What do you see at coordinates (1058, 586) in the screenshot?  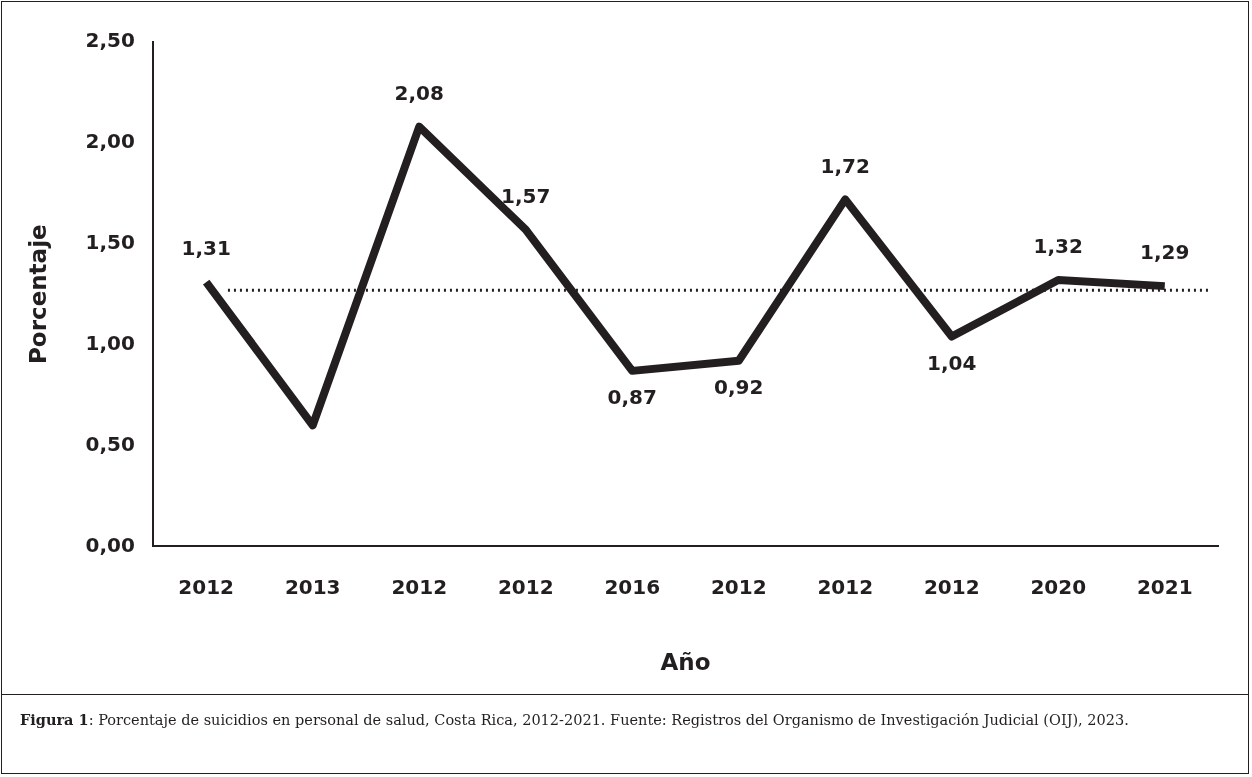 I see `x-tick-label: 2020` at bounding box center [1058, 586].